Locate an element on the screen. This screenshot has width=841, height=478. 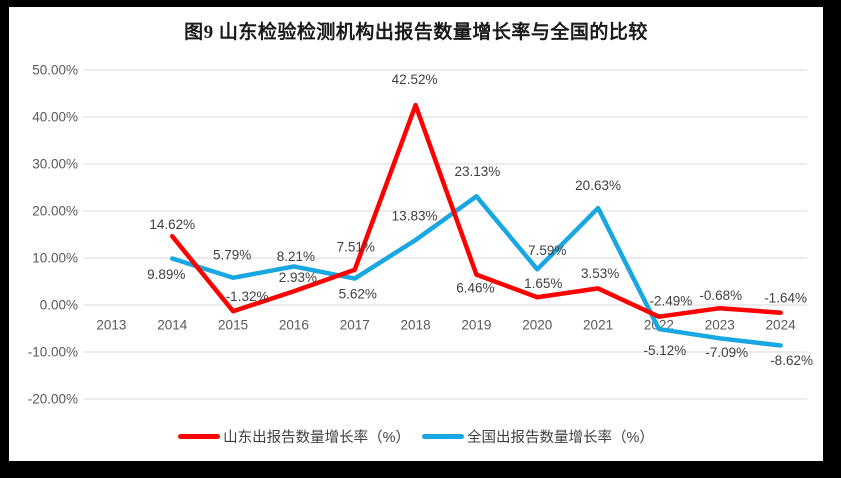
y-axis-tick-label: 50.00% is located at coordinates (55, 70).